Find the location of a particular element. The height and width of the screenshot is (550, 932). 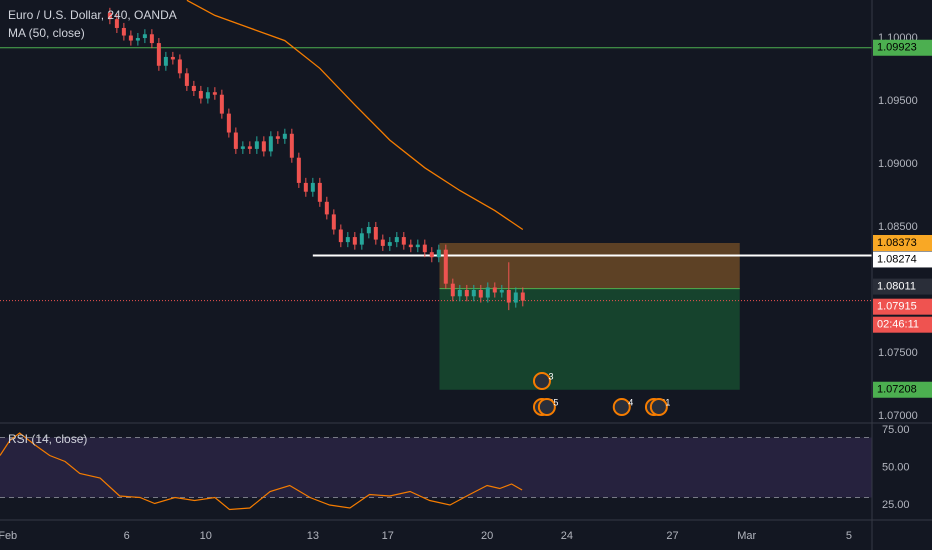

entry-label-bg is located at coordinates (902, 286).